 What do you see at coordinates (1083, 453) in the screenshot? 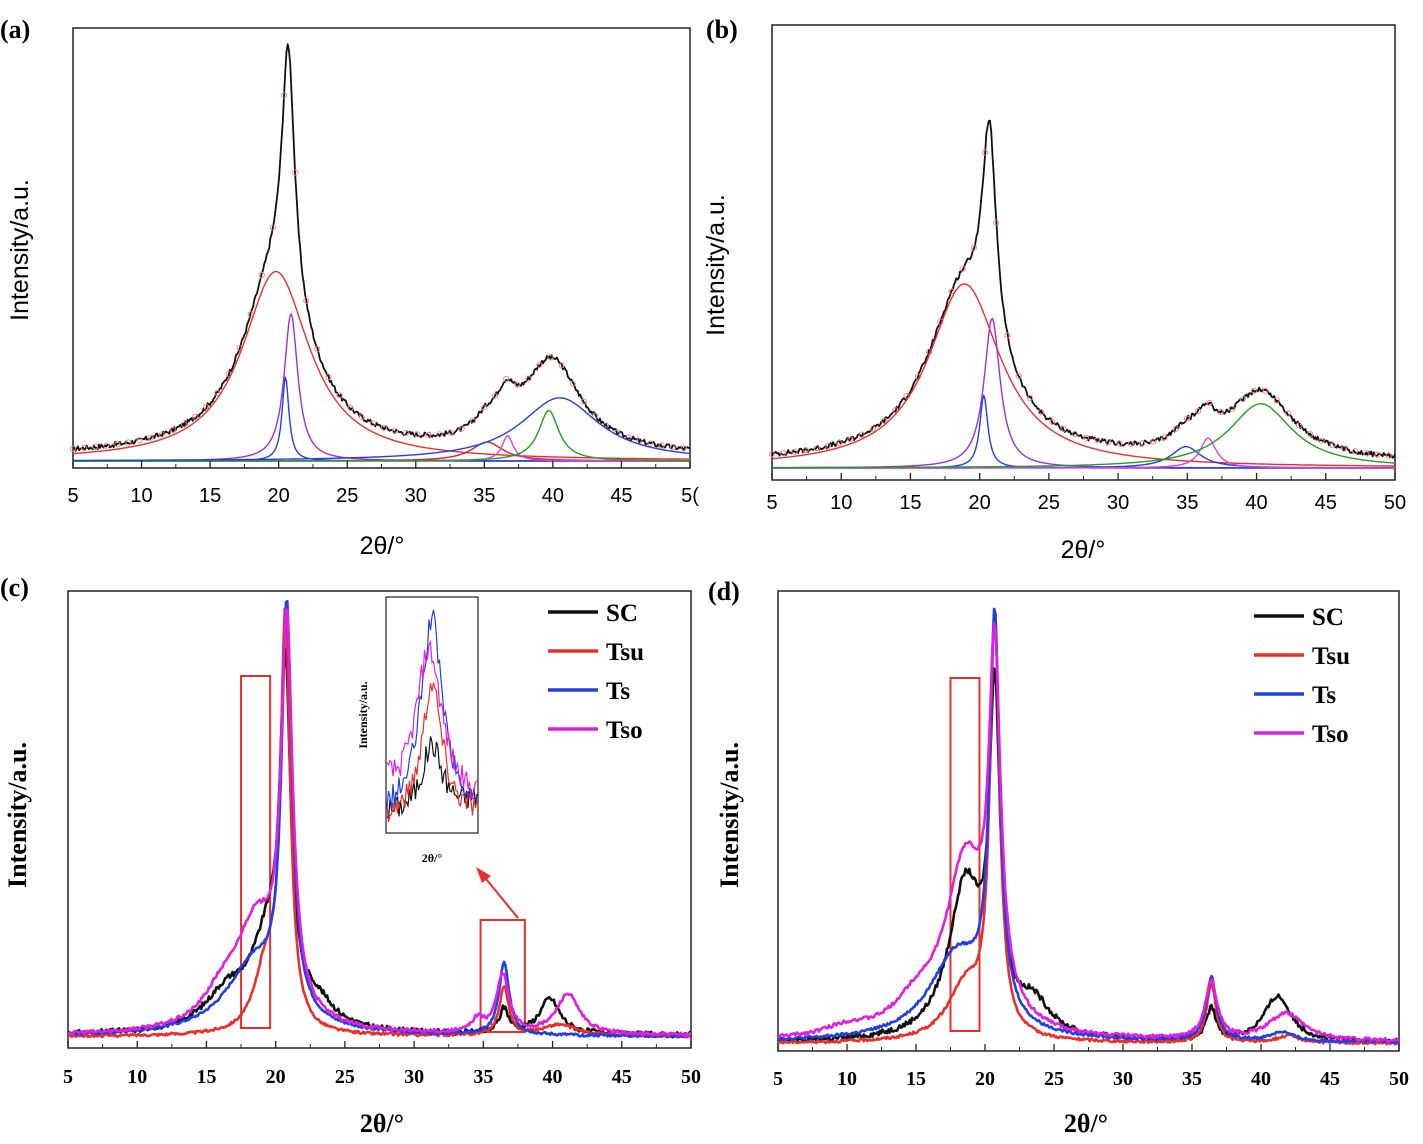
I see `series-b-peak-36.5` at bounding box center [1083, 453].